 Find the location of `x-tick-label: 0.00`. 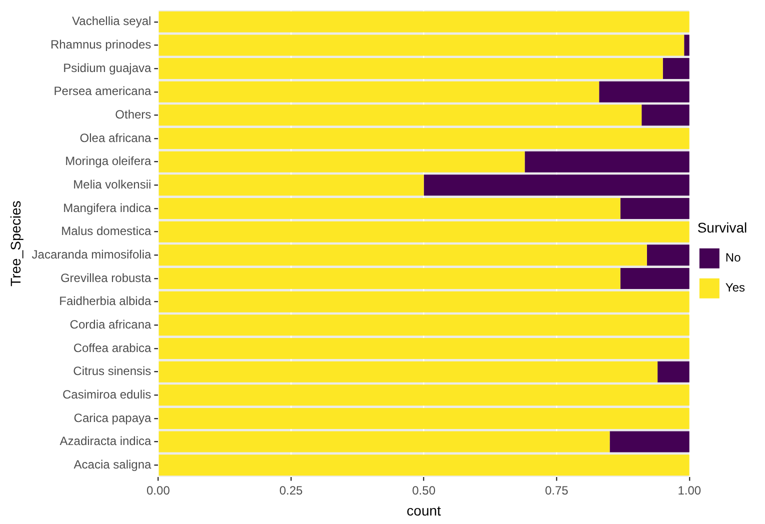

x-tick-label: 0.00 is located at coordinates (158, 490).